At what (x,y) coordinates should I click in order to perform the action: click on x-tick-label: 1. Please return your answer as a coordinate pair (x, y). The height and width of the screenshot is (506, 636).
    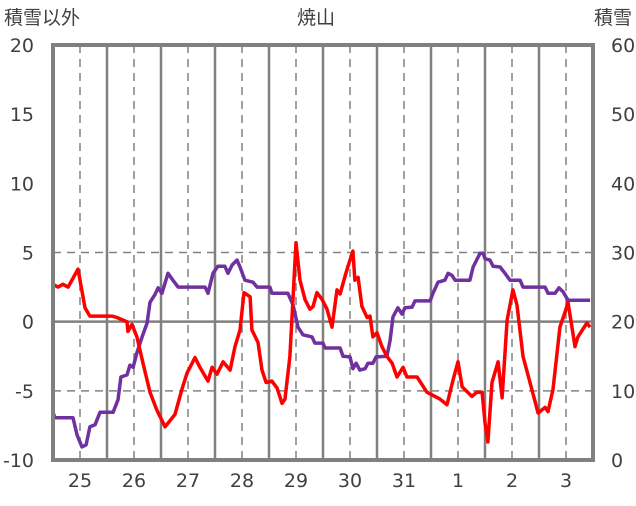
    Looking at the image, I should click on (458, 481).